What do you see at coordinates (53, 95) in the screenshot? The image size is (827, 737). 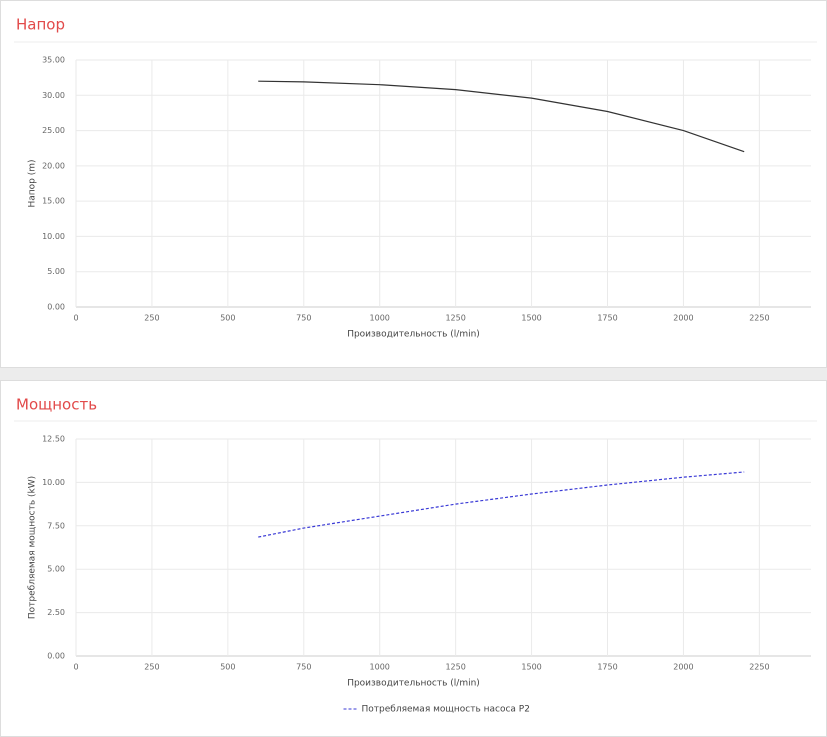 I see `y-tick-label: 30.00` at bounding box center [53, 95].